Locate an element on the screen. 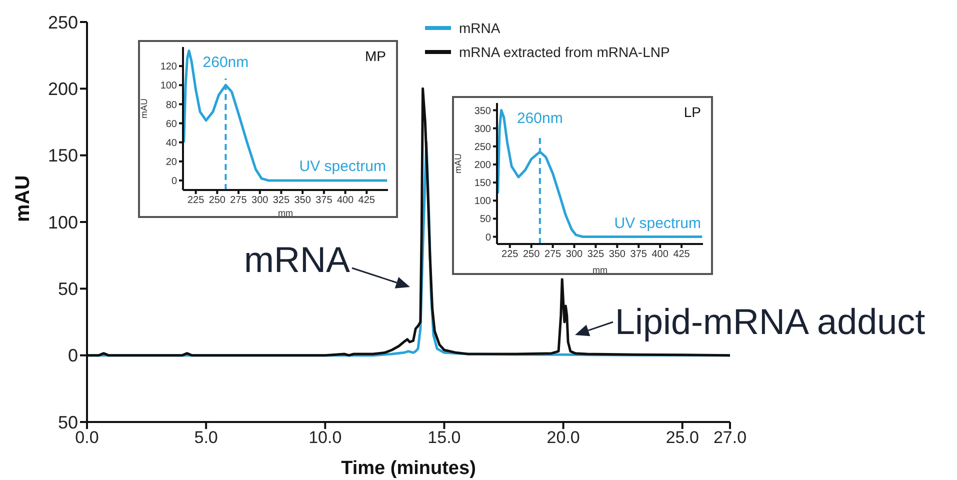 The width and height of the screenshot is (957, 480). legend-label: mRNA is located at coordinates (479, 28).